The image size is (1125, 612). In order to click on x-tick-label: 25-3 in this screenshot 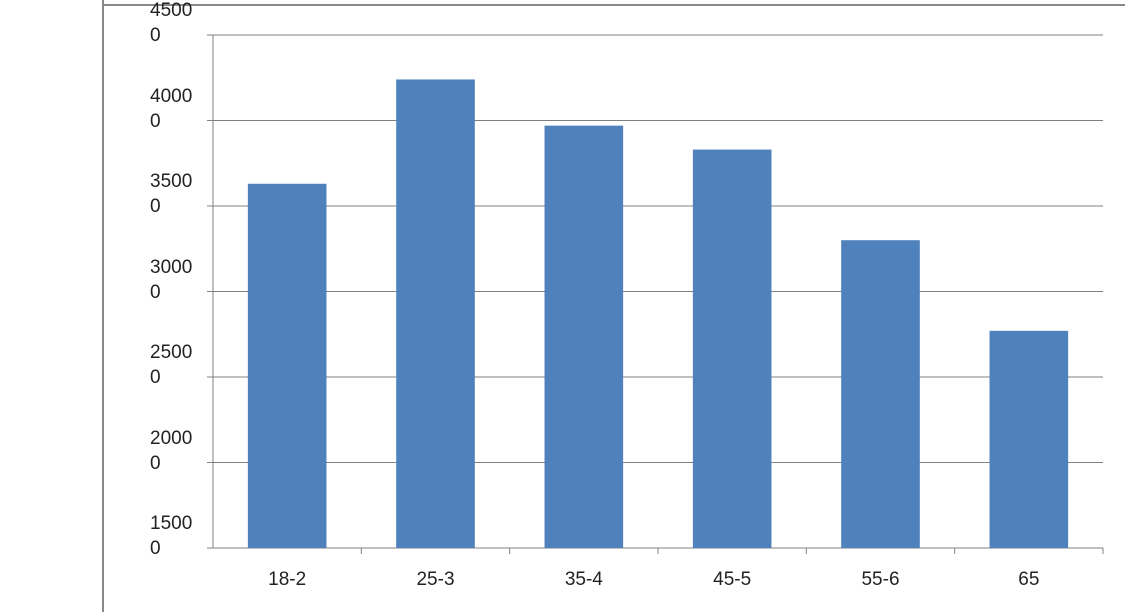, I will do `click(435, 579)`.